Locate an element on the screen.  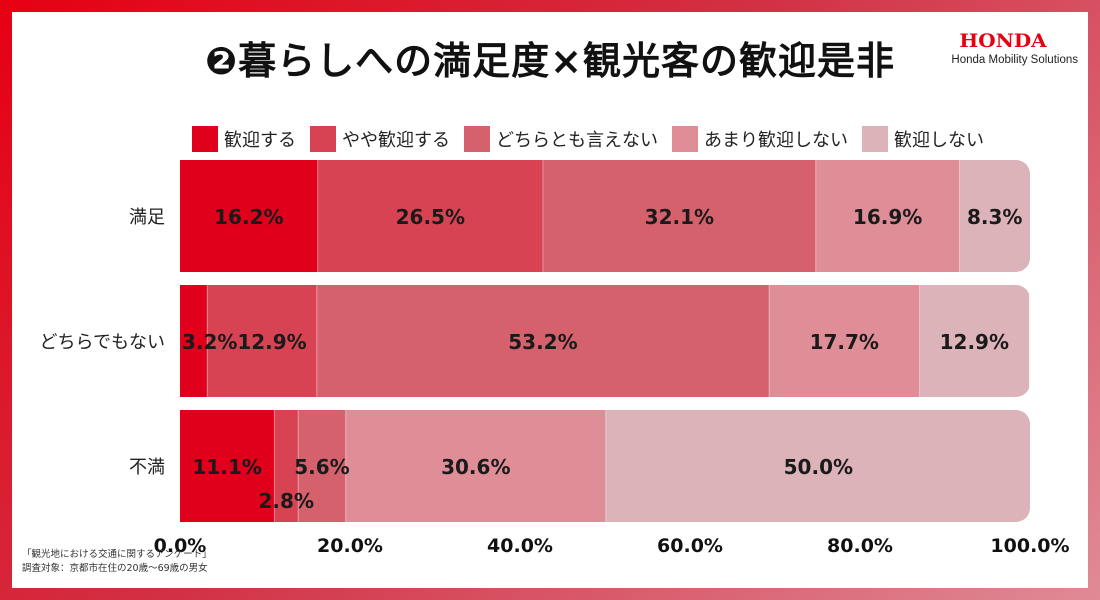
data-label: 3.2% is located at coordinates (209, 342).